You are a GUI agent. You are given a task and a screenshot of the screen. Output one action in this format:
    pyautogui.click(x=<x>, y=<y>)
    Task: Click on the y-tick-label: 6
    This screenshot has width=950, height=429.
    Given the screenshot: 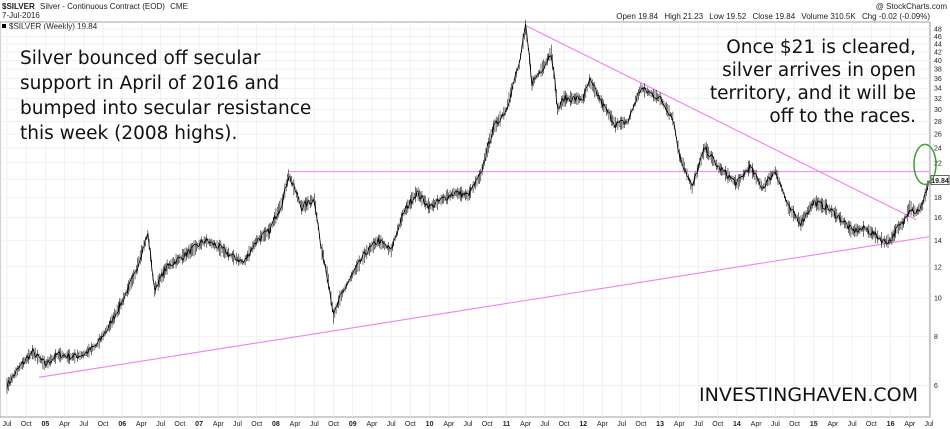 What is the action you would take?
    pyautogui.click(x=936, y=386)
    